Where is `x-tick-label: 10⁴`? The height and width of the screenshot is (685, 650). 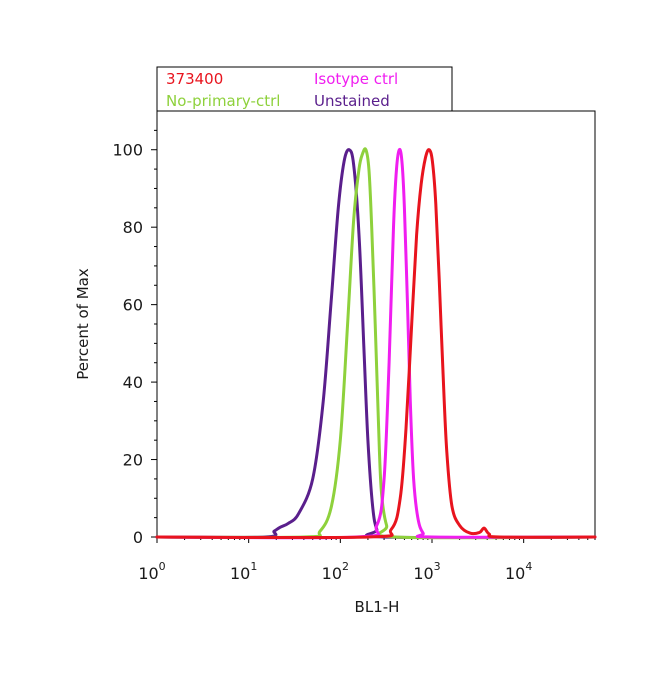
x-tick-label: 10⁴ is located at coordinates (518, 571).